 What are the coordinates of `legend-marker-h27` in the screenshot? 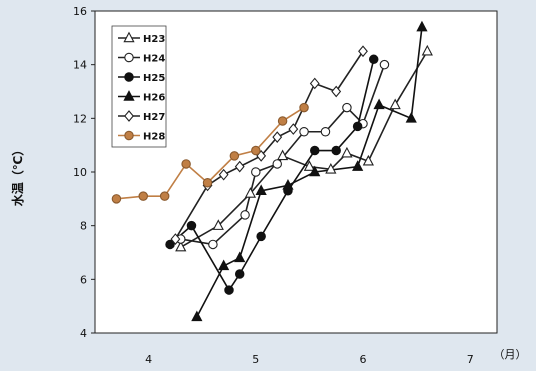 It's located at (129, 116).